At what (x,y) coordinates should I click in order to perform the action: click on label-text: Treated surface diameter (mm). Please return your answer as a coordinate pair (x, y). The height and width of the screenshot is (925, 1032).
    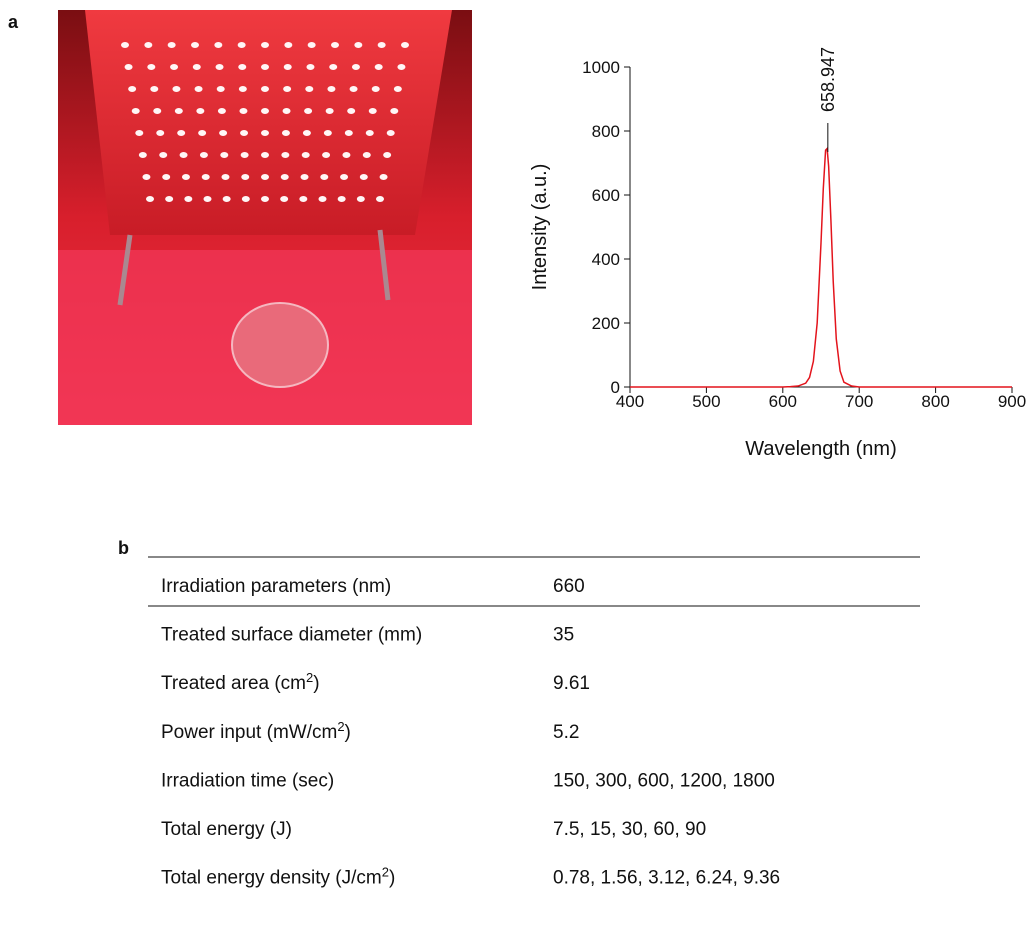
    Looking at the image, I should click on (291, 635).